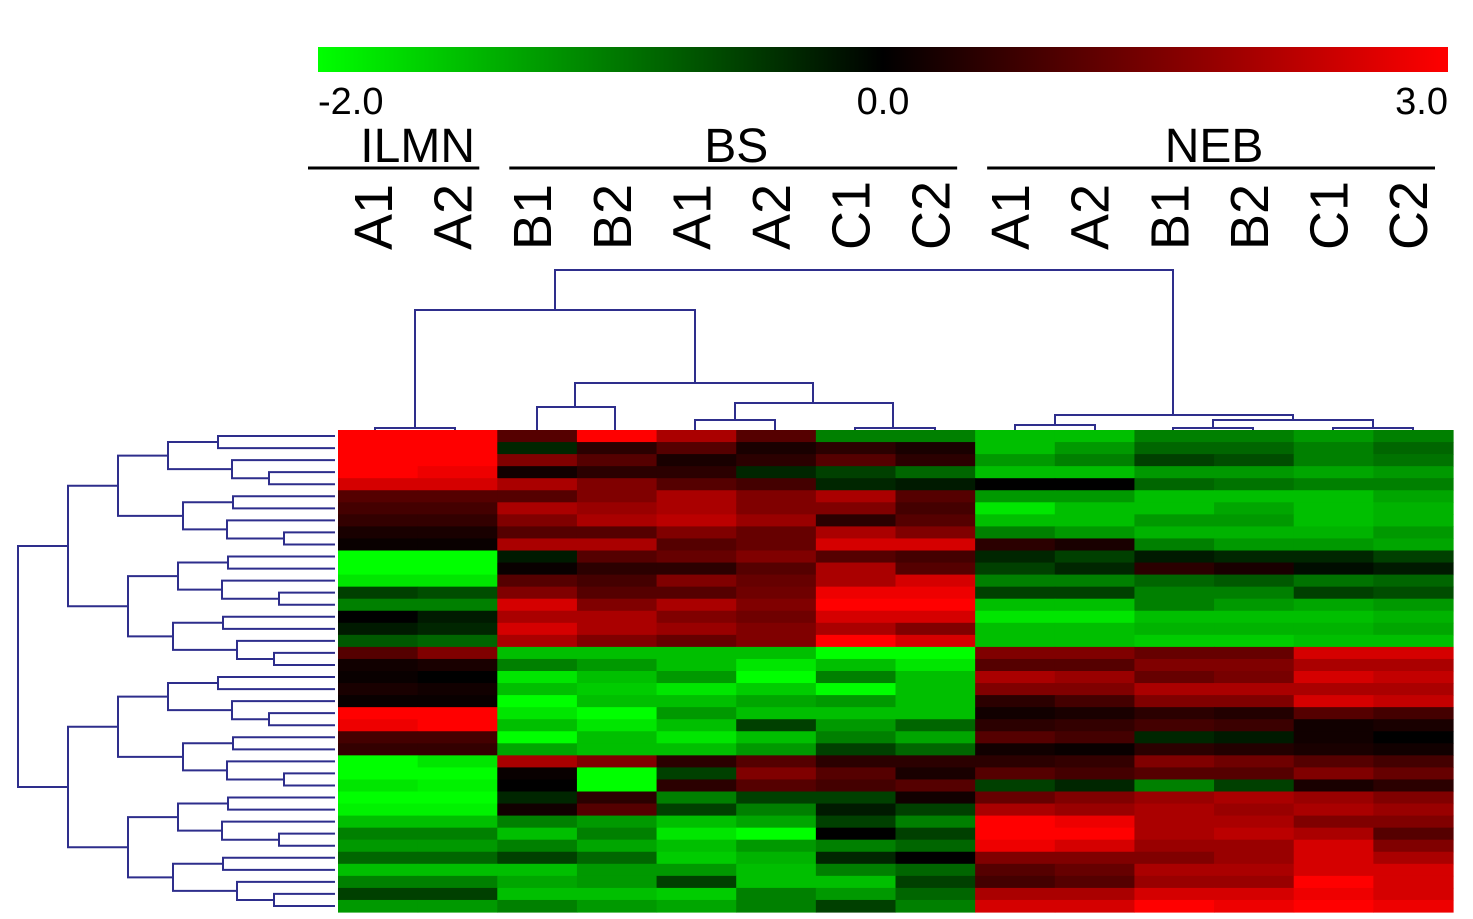  Describe the element at coordinates (1214, 146) in the screenshot. I see `group-label: NEB` at that location.